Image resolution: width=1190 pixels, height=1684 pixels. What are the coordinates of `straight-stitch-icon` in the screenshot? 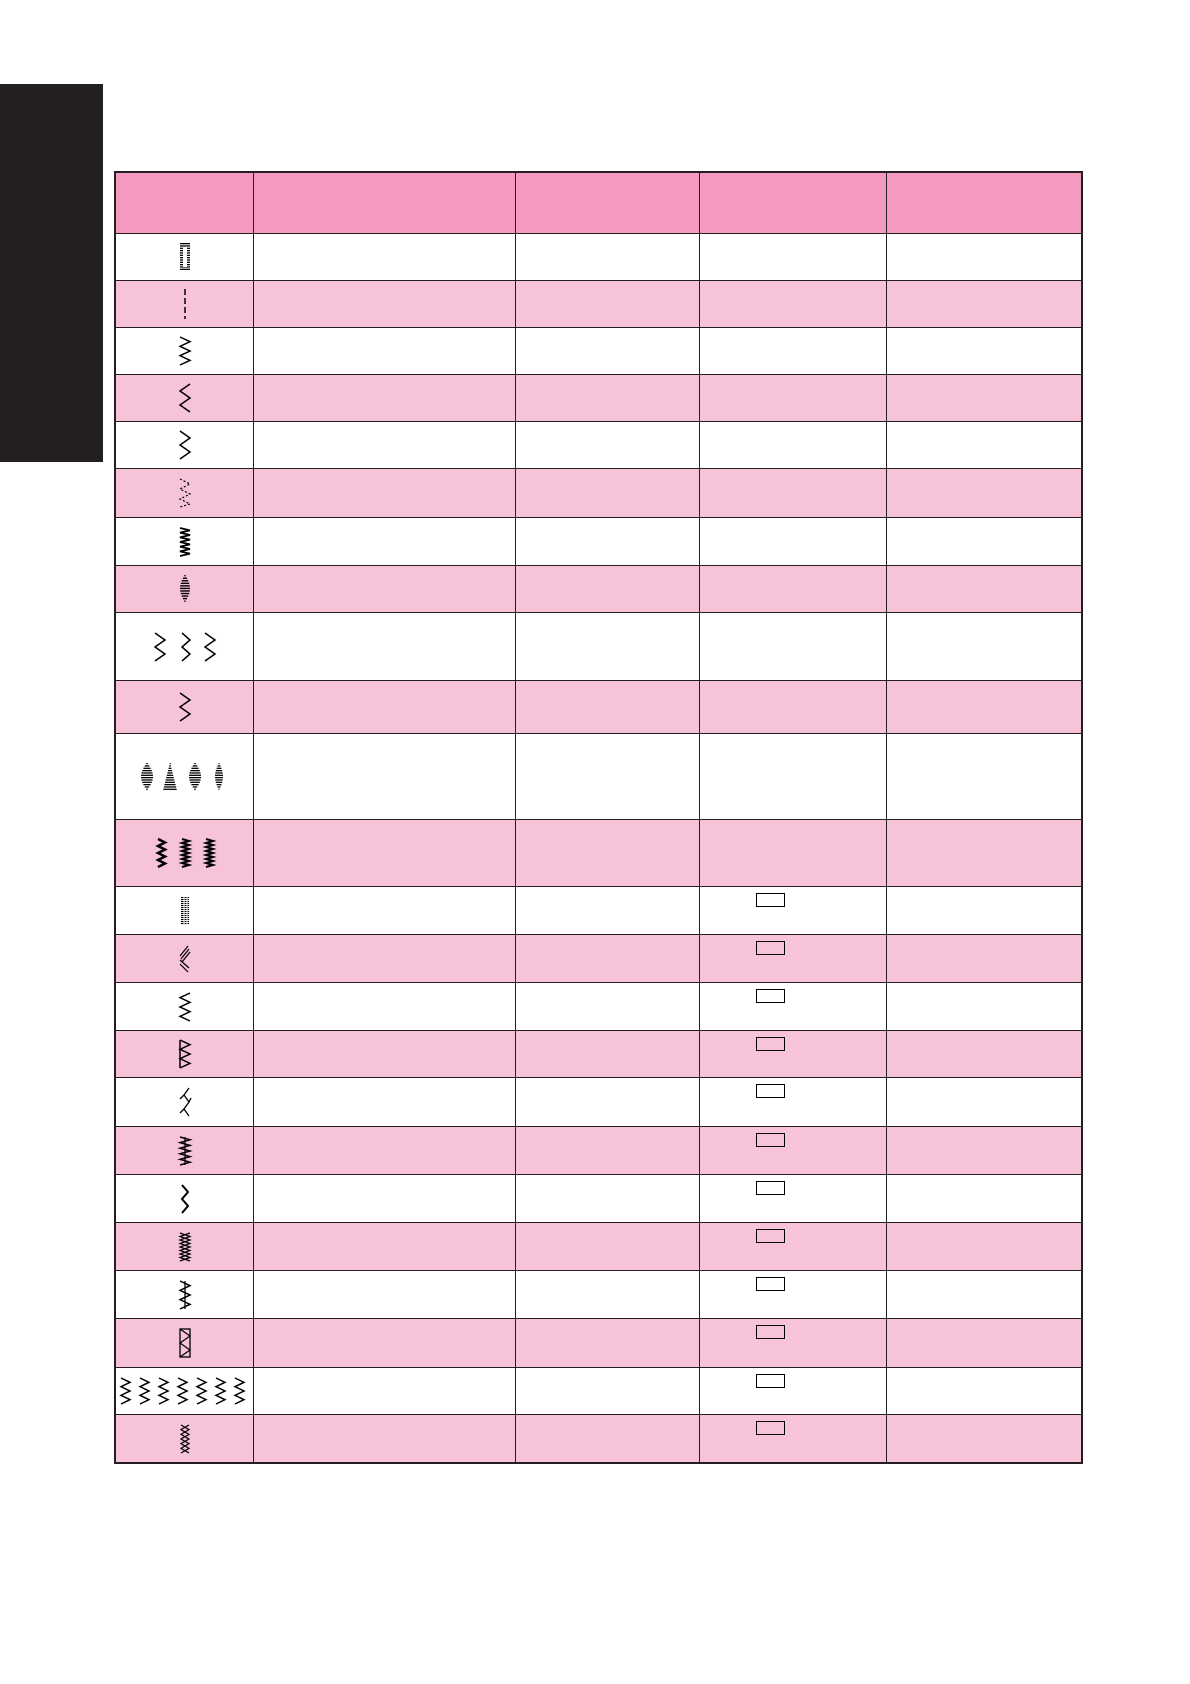 It's located at (185, 304).